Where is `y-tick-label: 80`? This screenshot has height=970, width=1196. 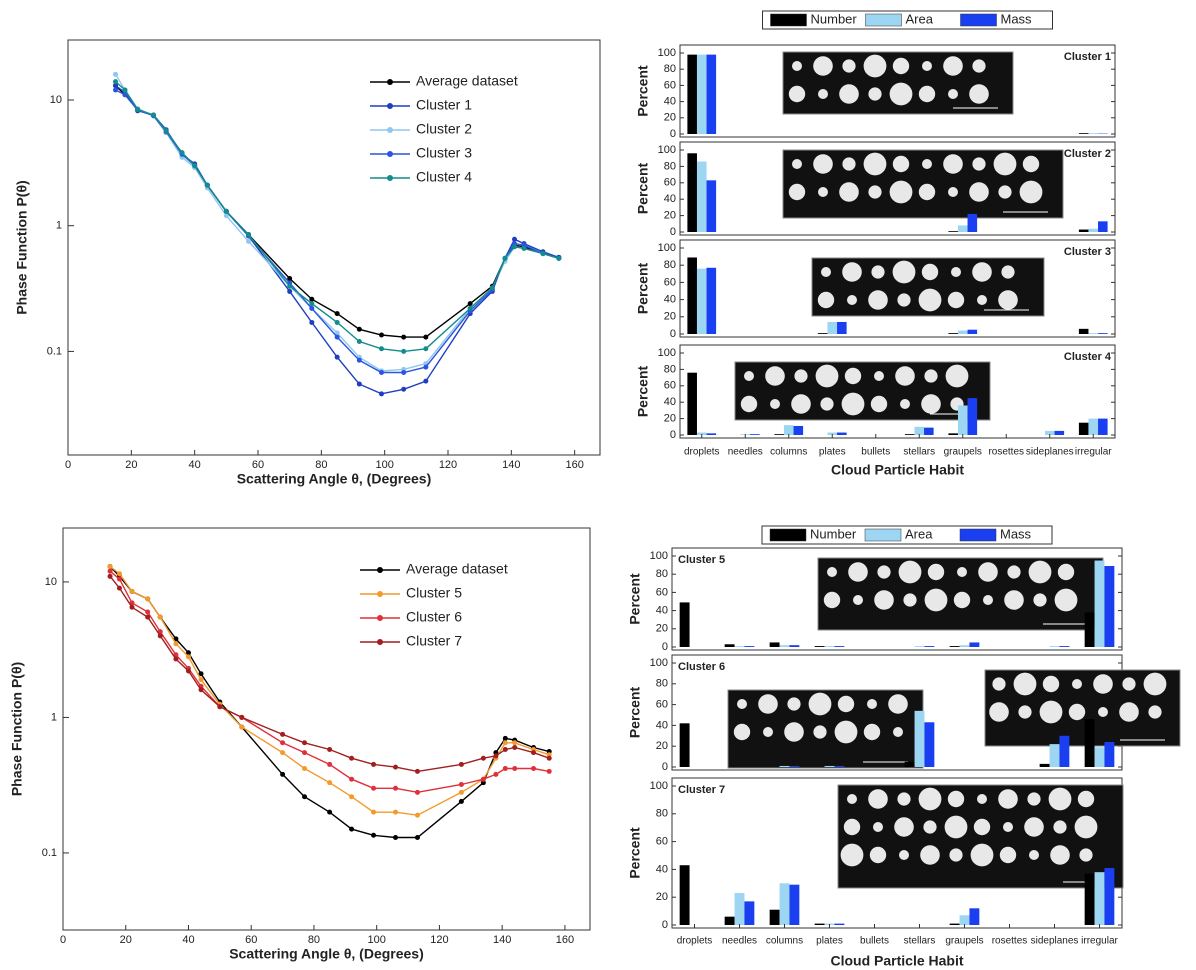 y-tick-label: 80 is located at coordinates (662, 574).